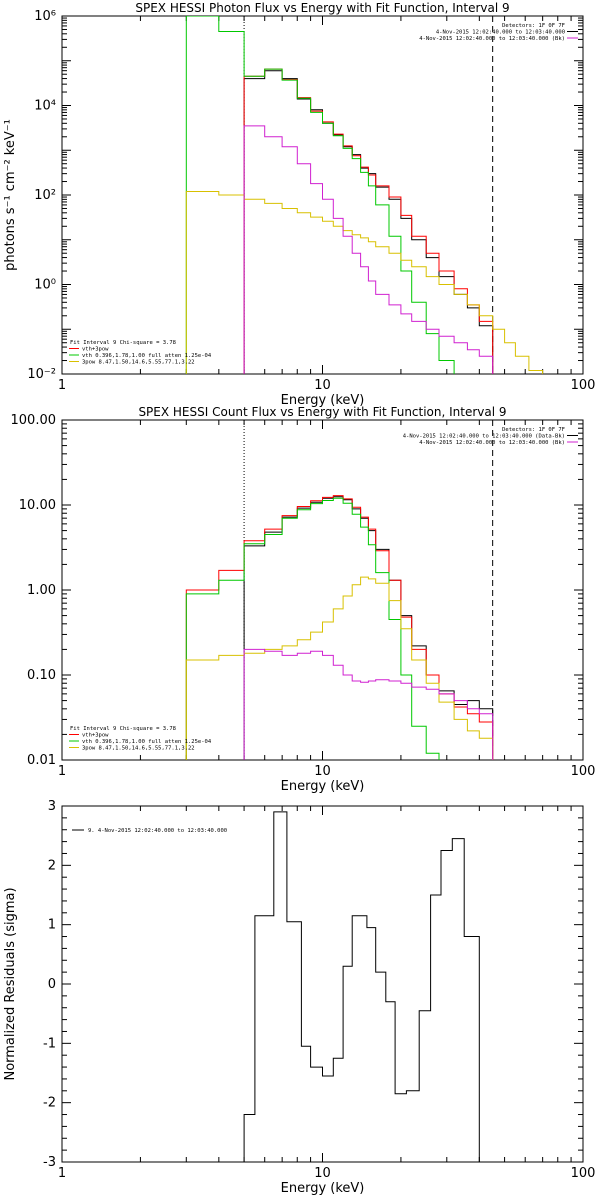  I want to click on y-tick-label: 10⁰, so click(45, 285).